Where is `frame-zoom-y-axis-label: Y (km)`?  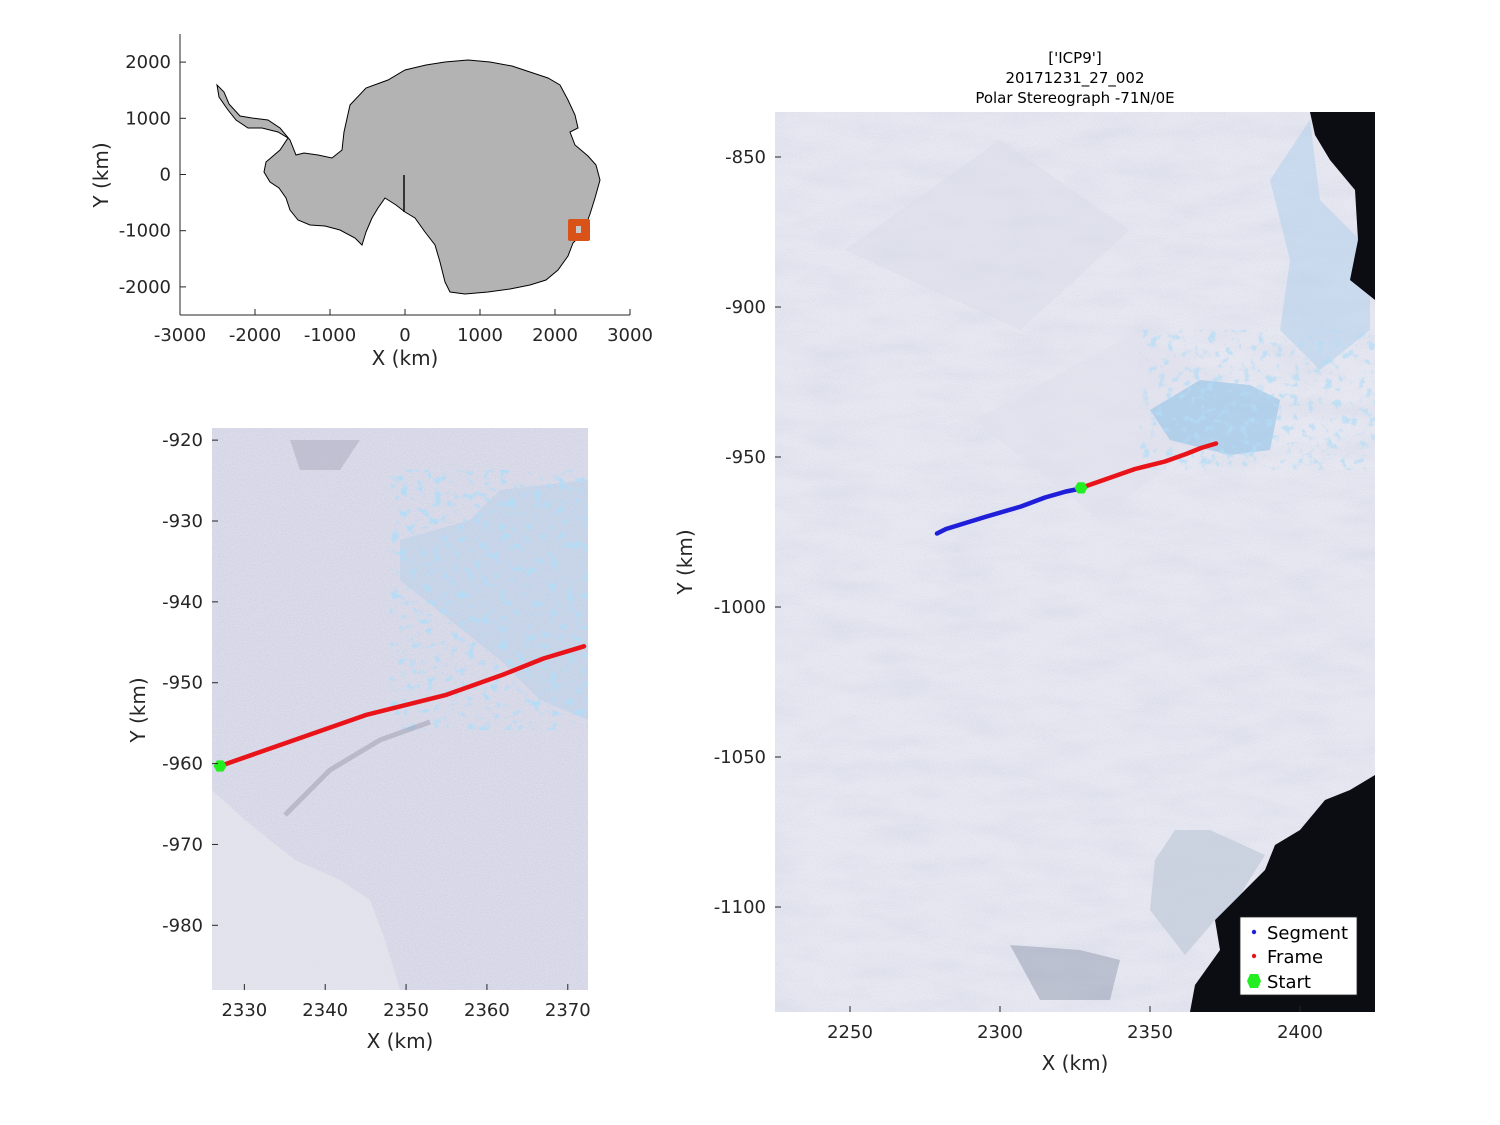 frame-zoom-y-axis-label: Y (km) is located at coordinates (138, 710).